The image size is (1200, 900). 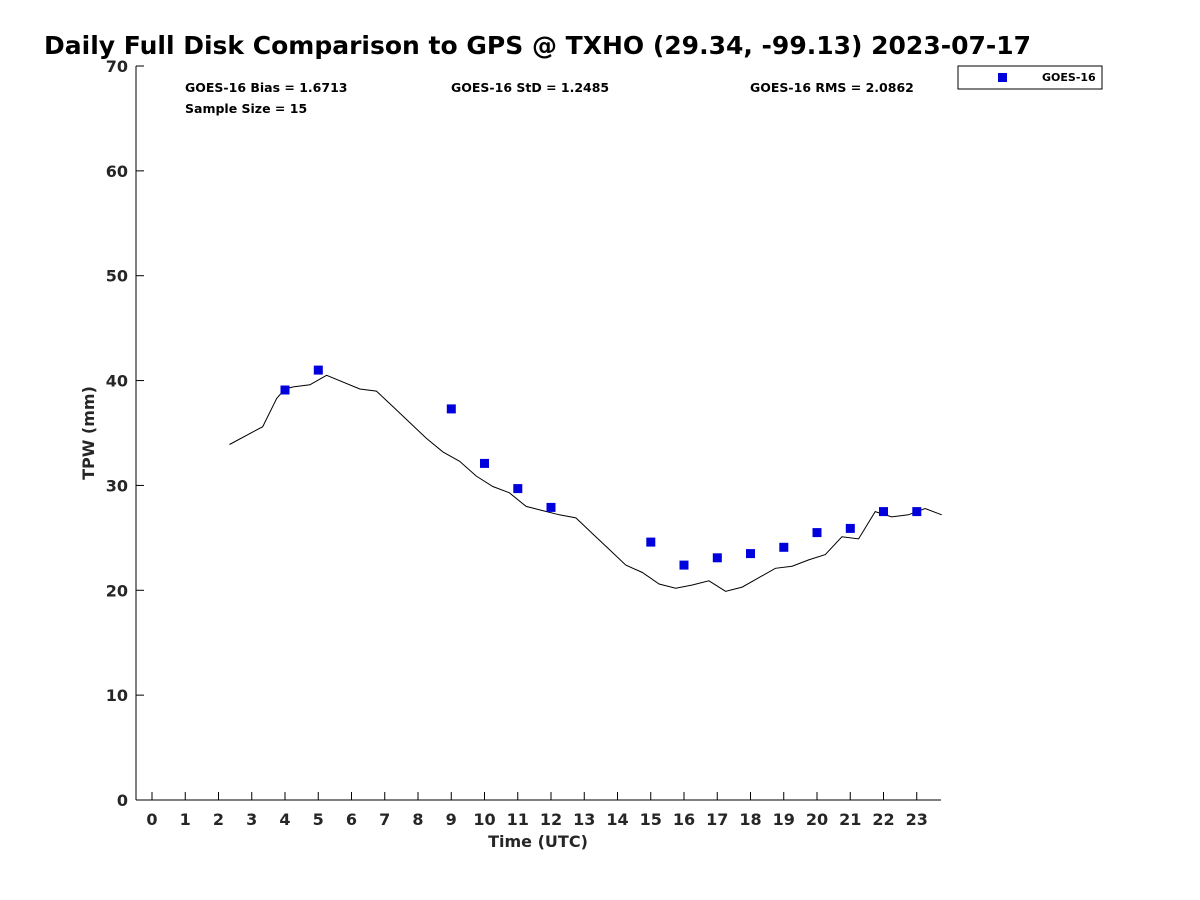 I want to click on x-tick-label: 16, so click(x=684, y=819).